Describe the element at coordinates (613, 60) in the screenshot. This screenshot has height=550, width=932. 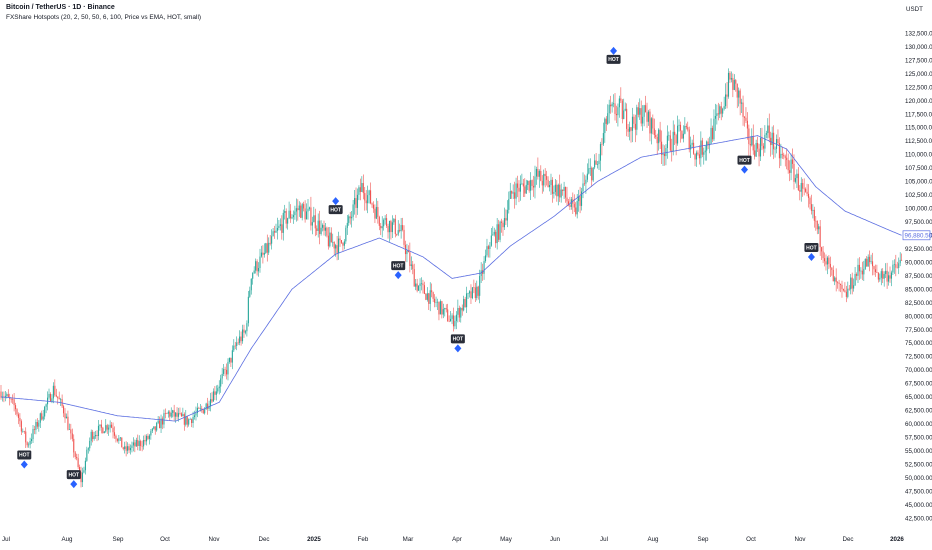
I see `hot-label: HOT` at that location.